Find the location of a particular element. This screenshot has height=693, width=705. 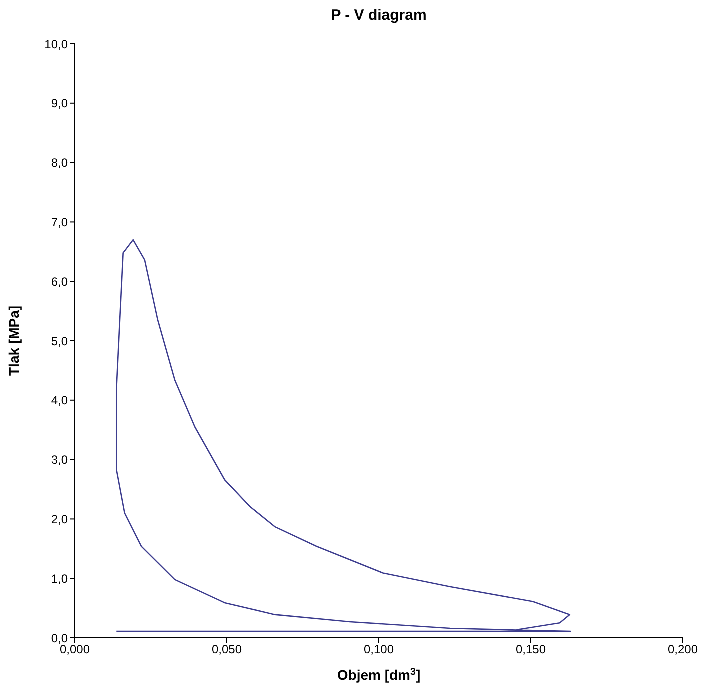

x-tick-label: 0,150 is located at coordinates (531, 649).